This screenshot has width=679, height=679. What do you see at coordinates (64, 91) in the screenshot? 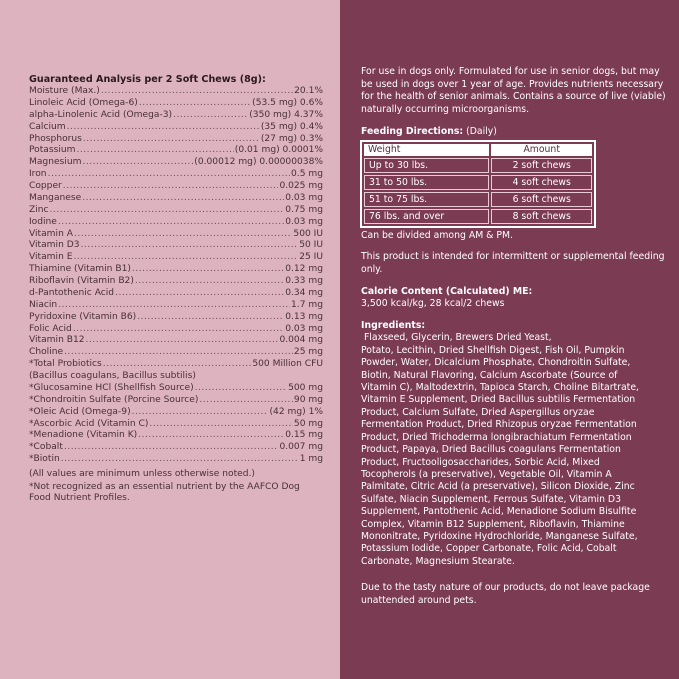
I see `nutrient-name: Moisture (Max.)` at bounding box center [64, 91].